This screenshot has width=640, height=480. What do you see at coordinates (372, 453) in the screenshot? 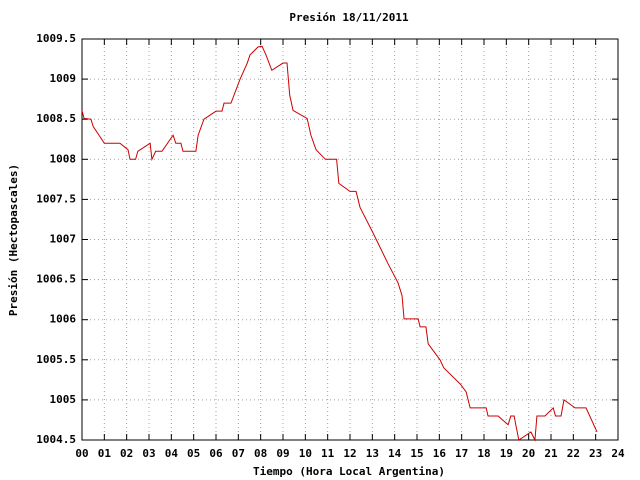
I see `x-tick-label: 13` at bounding box center [372, 453].